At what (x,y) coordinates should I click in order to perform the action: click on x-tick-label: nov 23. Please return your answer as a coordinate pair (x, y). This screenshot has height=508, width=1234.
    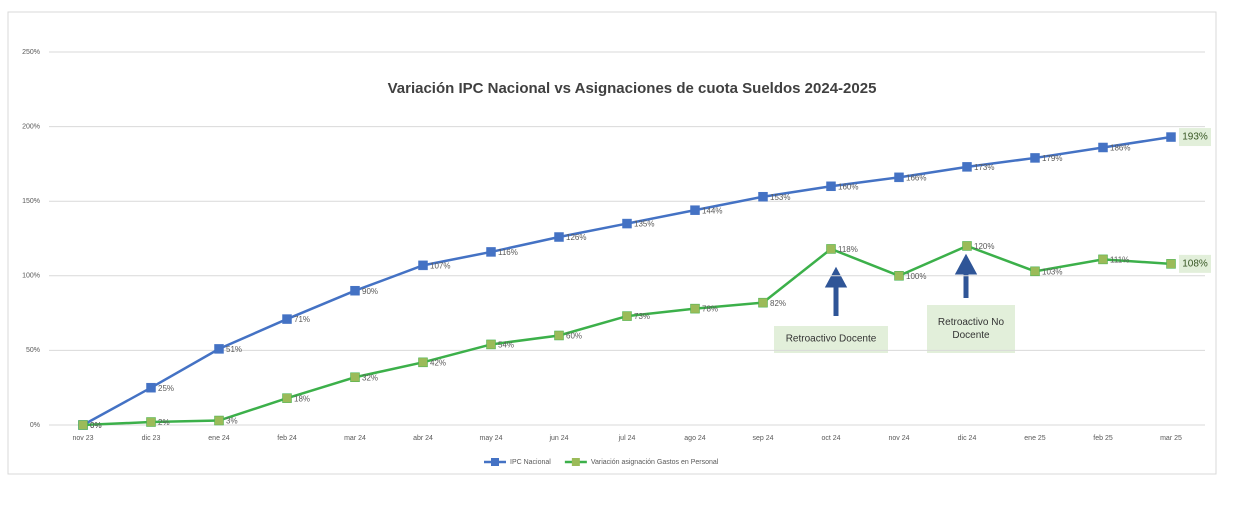
    Looking at the image, I should click on (82, 438).